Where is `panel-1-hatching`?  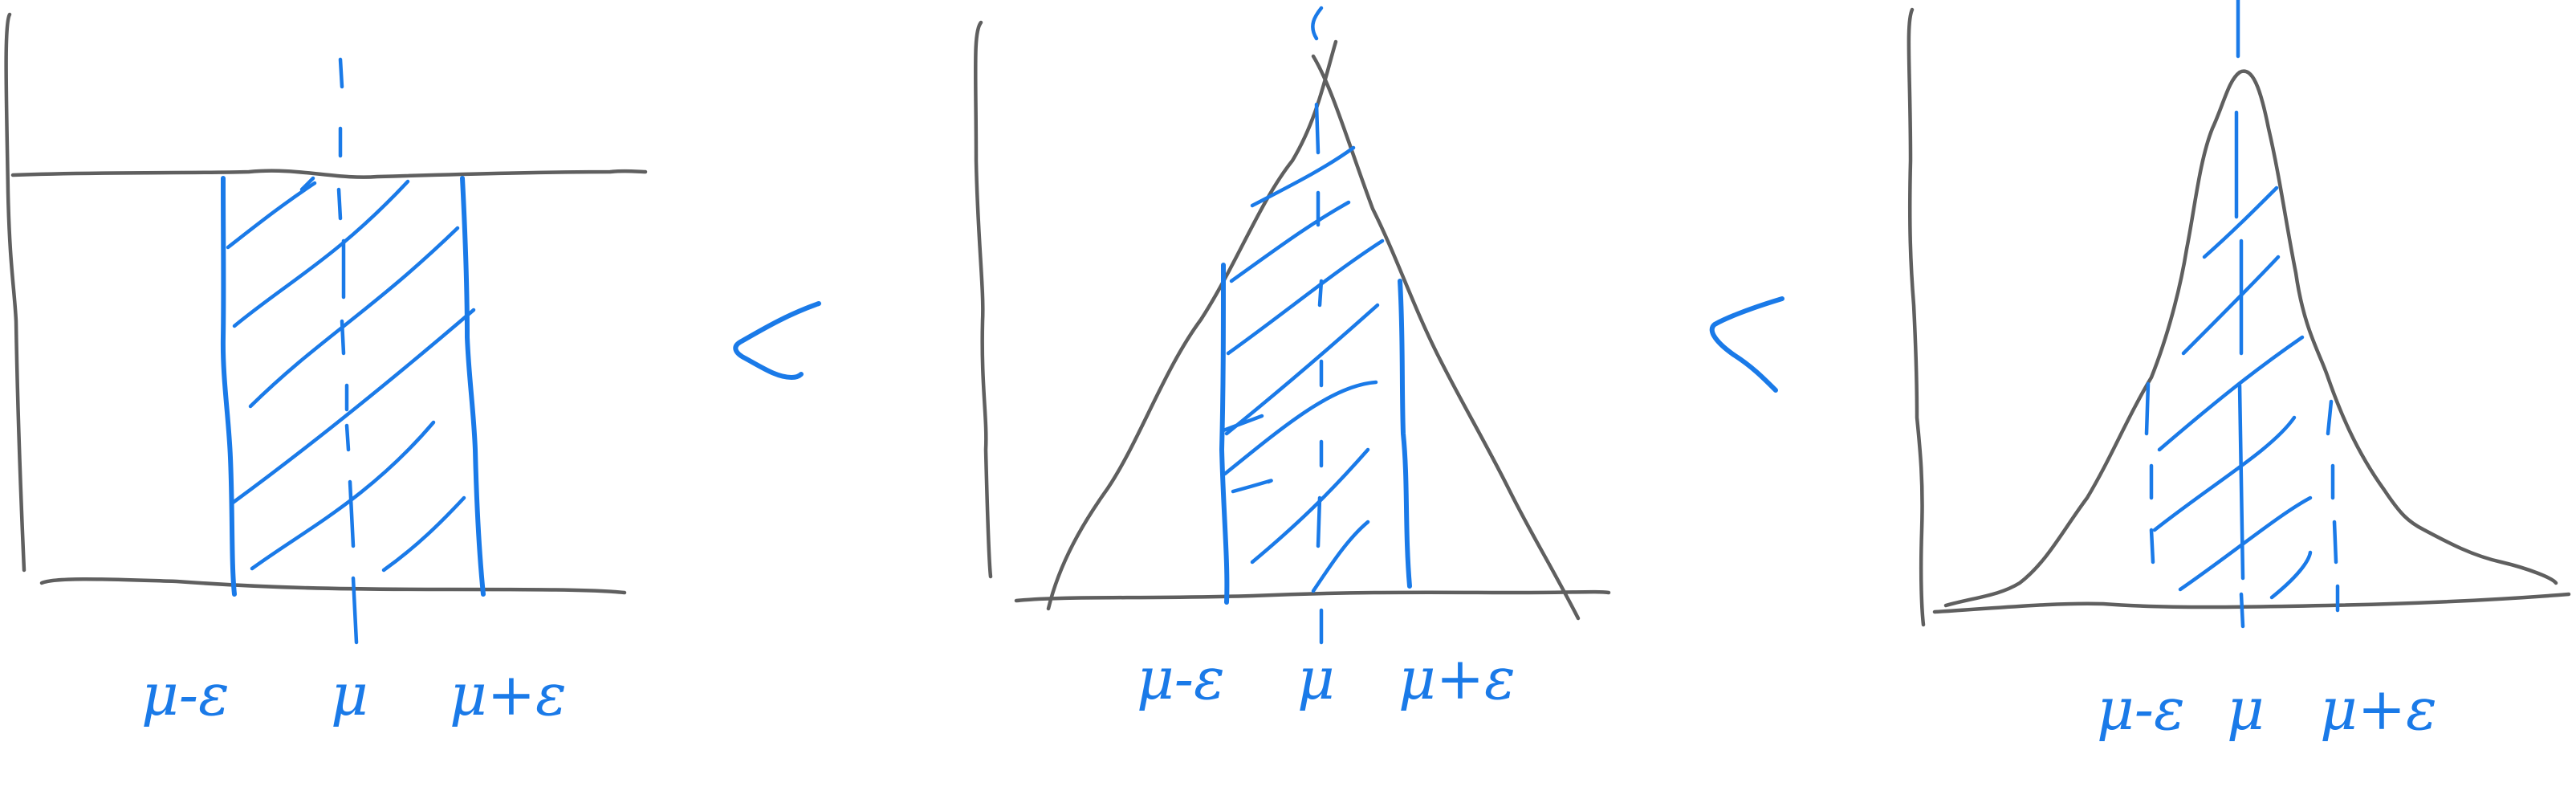
panel-1-hatching is located at coordinates (351, 375).